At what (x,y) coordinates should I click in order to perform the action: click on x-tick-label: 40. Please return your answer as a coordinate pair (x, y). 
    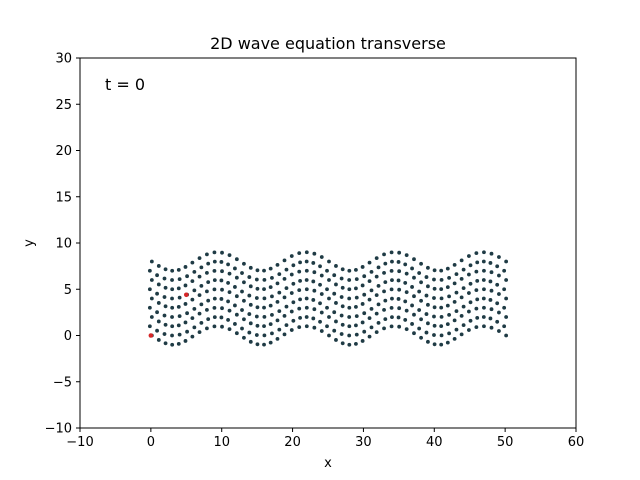
    Looking at the image, I should click on (434, 442).